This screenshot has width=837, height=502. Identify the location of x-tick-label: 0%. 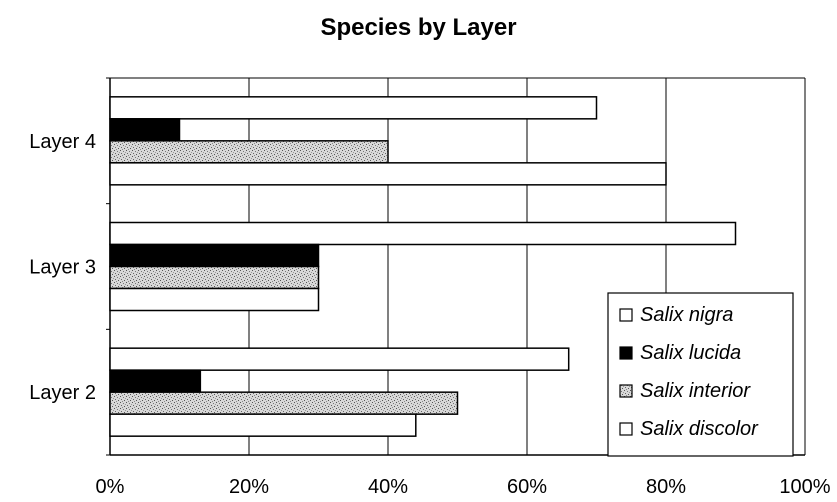
(110, 487).